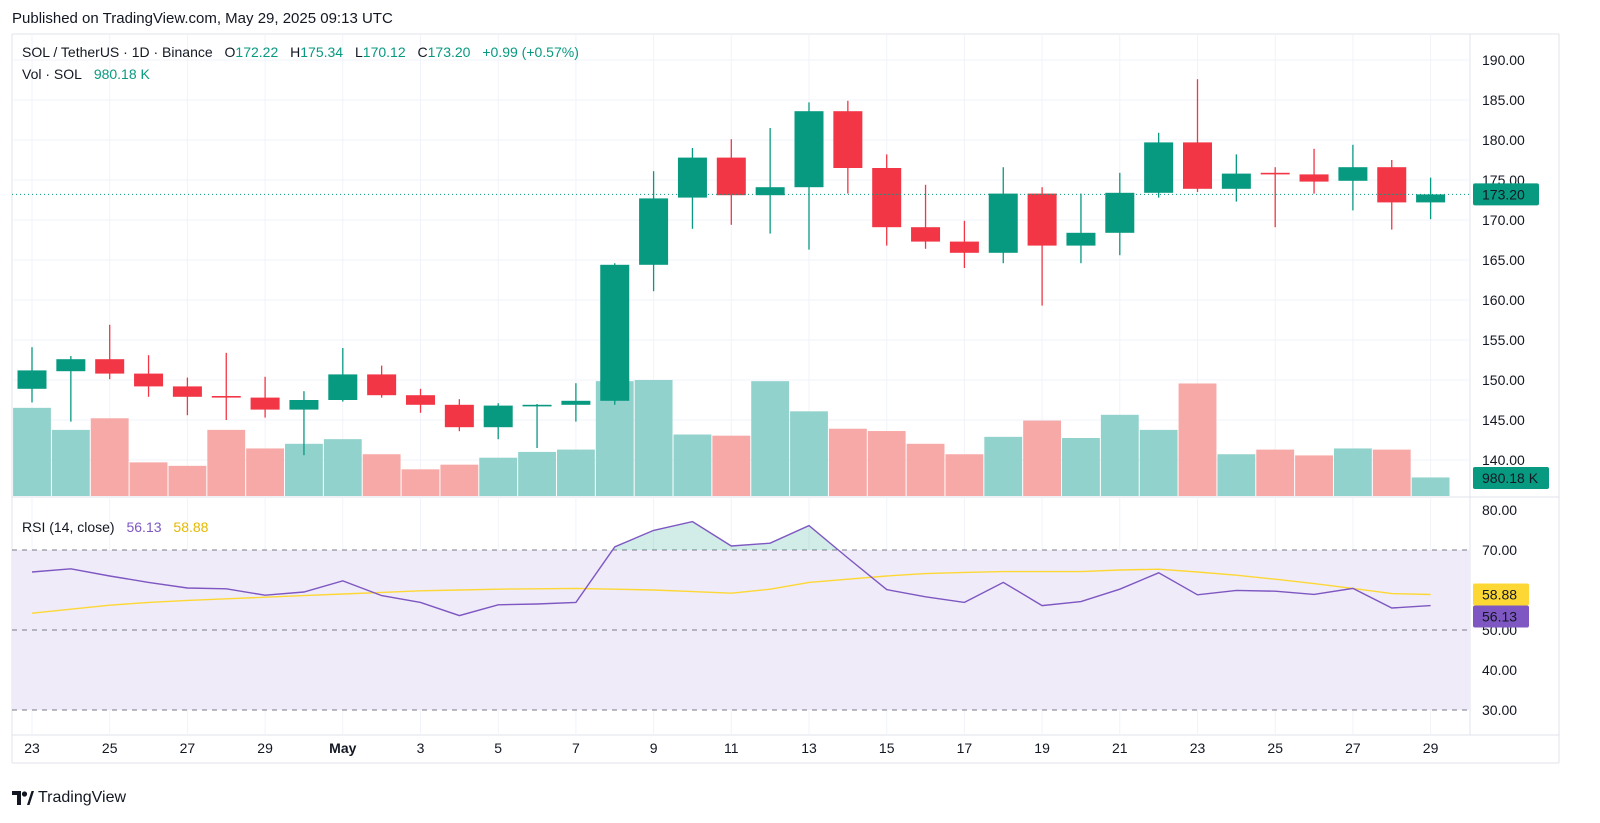 The width and height of the screenshot is (1600, 823). I want to click on rsi-ma-line, so click(731, 591).